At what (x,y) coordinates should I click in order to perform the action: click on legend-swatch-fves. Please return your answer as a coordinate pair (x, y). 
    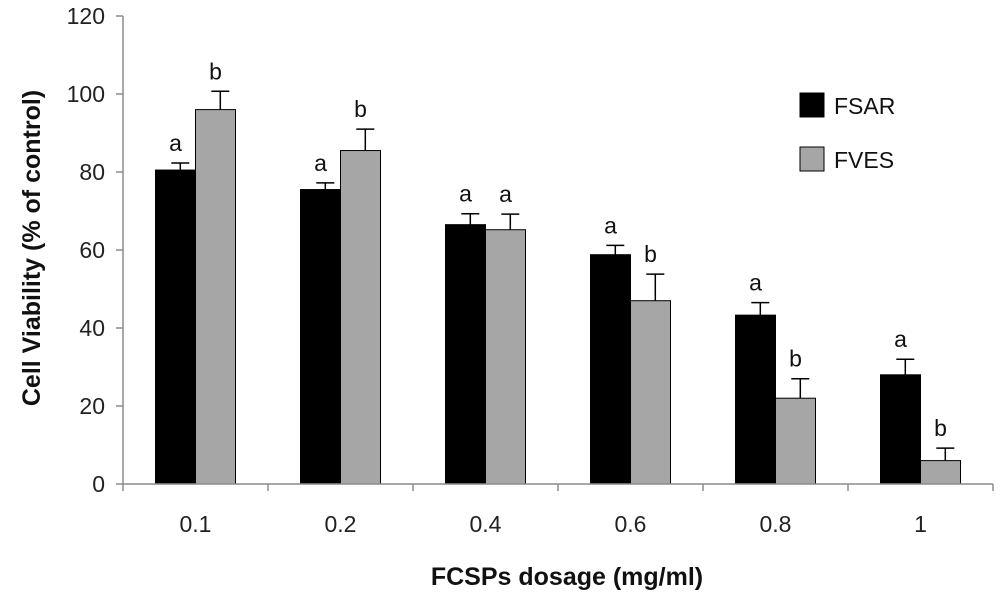
    Looking at the image, I should click on (812, 159).